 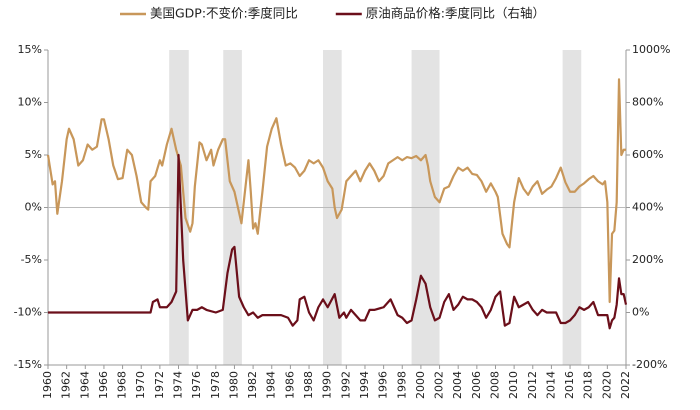 I want to click on x-tick-label: 1982, so click(x=252, y=385).